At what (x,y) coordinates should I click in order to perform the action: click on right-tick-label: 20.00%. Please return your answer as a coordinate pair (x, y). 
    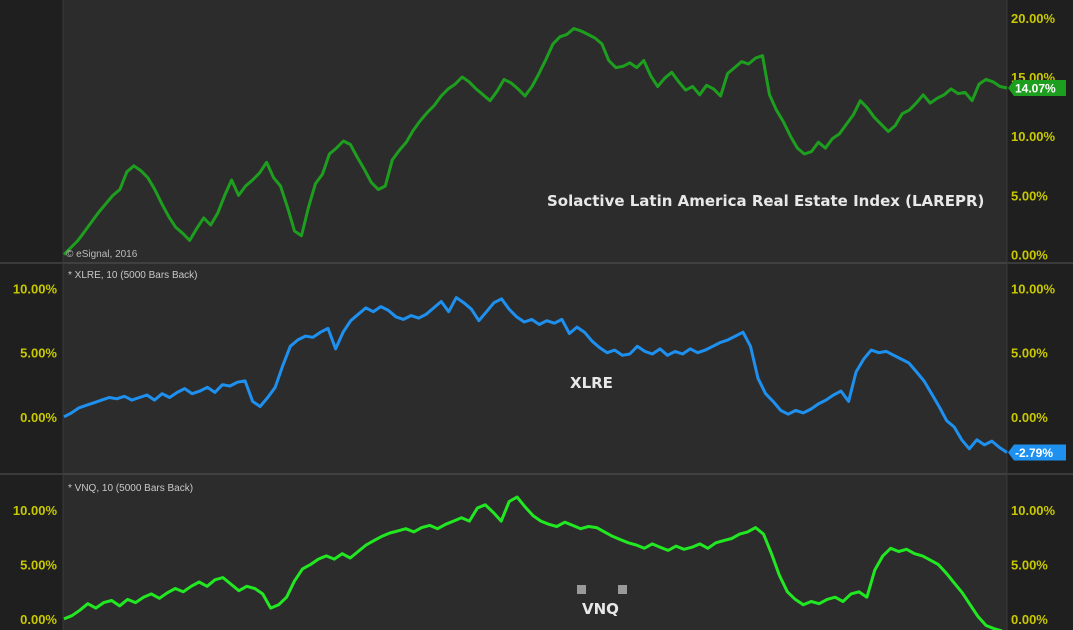
    Looking at the image, I should click on (1033, 18).